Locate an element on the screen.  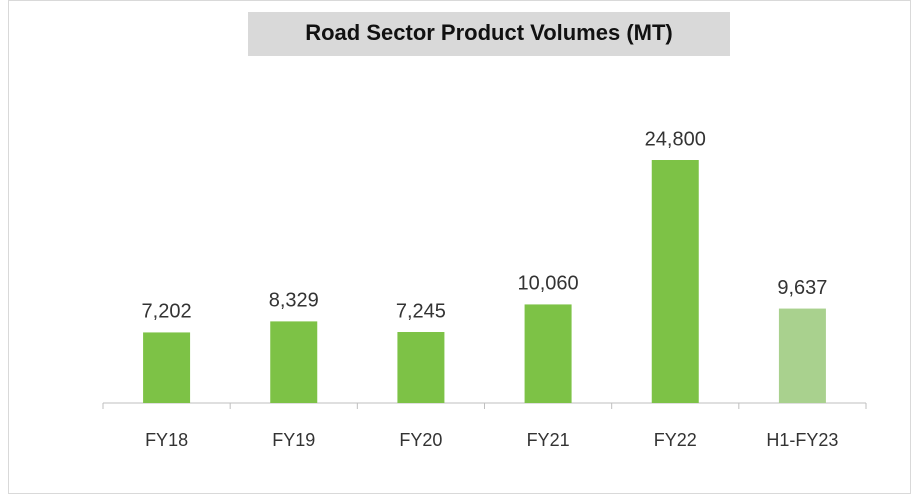
data-label: 10,060 is located at coordinates (547, 284).